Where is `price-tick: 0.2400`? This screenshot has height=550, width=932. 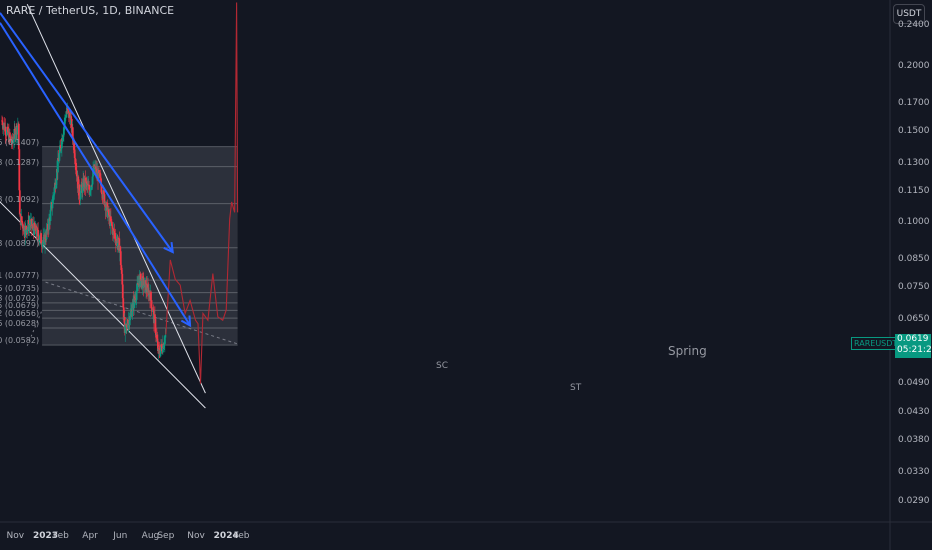 price-tick: 0.2400 is located at coordinates (914, 25).